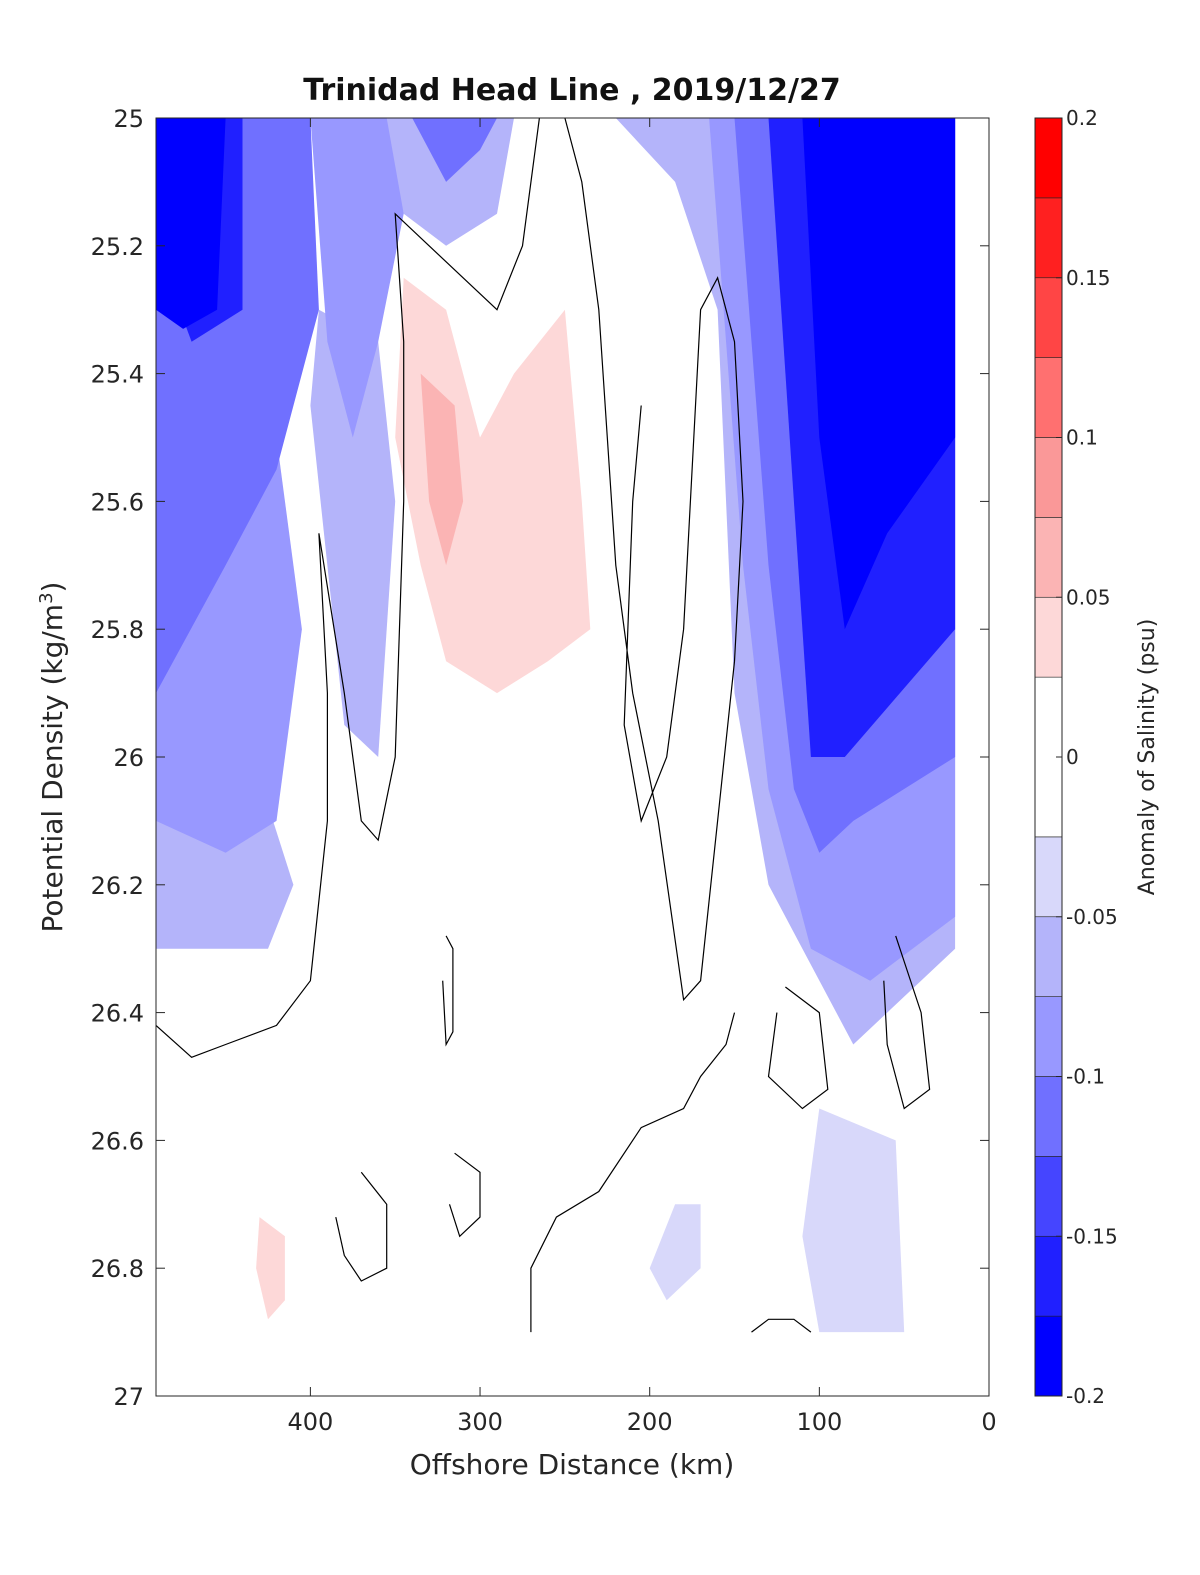  What do you see at coordinates (361, 1226) in the screenshot?
I see `zero-contour-loop-a` at bounding box center [361, 1226].